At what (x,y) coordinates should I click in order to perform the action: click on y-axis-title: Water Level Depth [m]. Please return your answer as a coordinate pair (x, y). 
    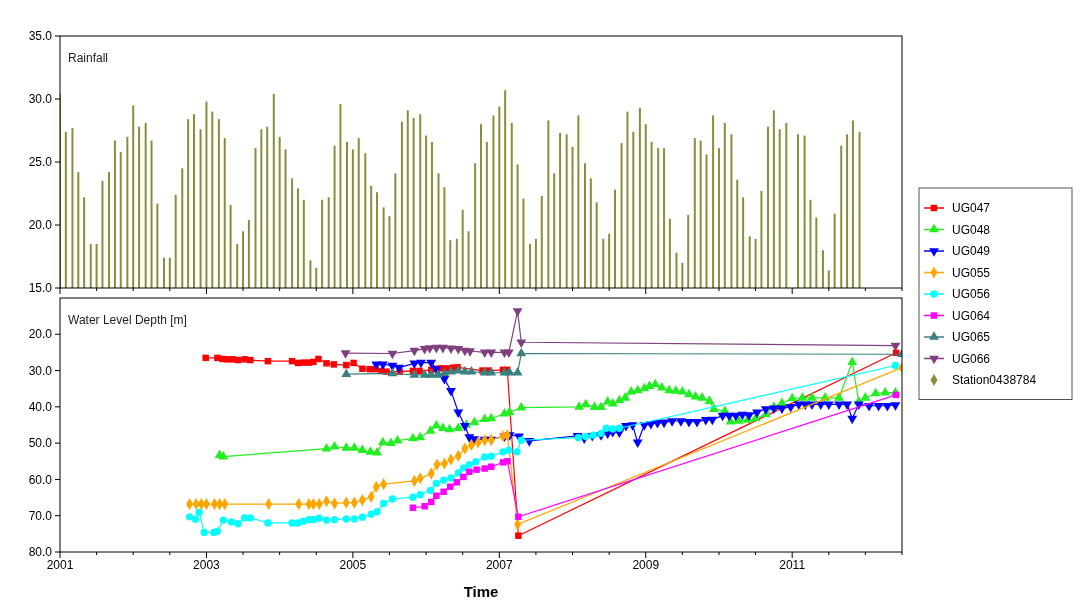
    Looking at the image, I should click on (127, 320).